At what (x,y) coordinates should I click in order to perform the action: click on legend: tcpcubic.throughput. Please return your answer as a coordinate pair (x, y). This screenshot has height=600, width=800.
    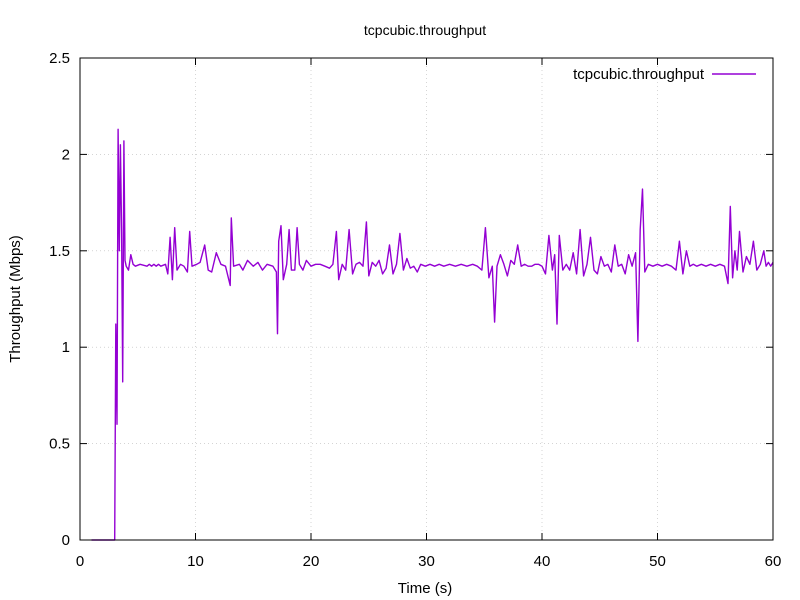
    Looking at the image, I should click on (664, 74).